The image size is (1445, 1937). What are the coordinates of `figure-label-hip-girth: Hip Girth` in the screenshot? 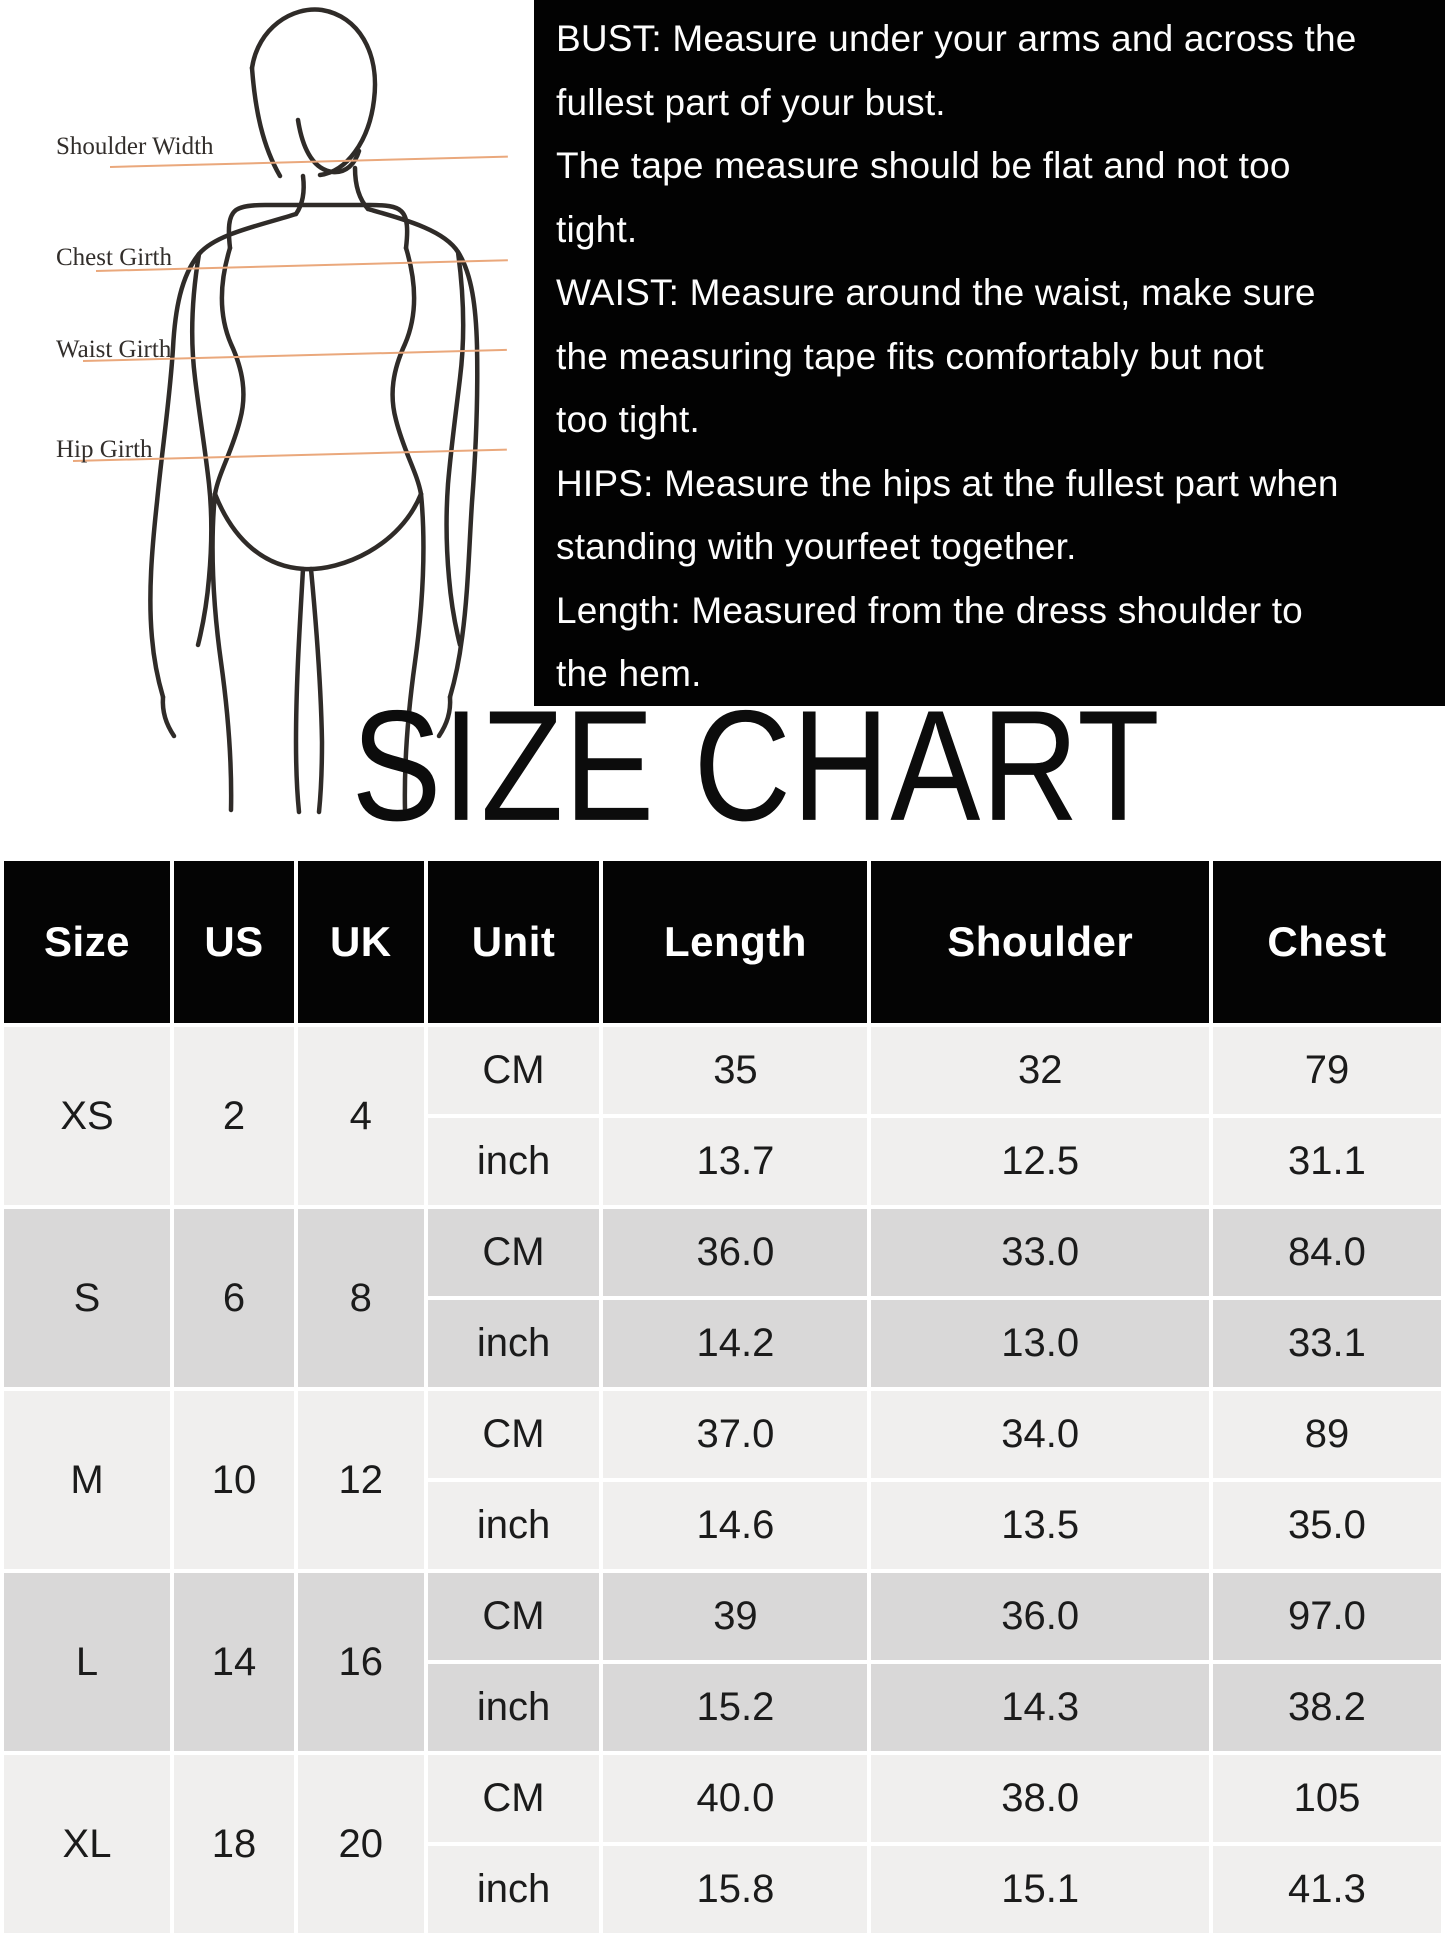 It's located at (104, 449).